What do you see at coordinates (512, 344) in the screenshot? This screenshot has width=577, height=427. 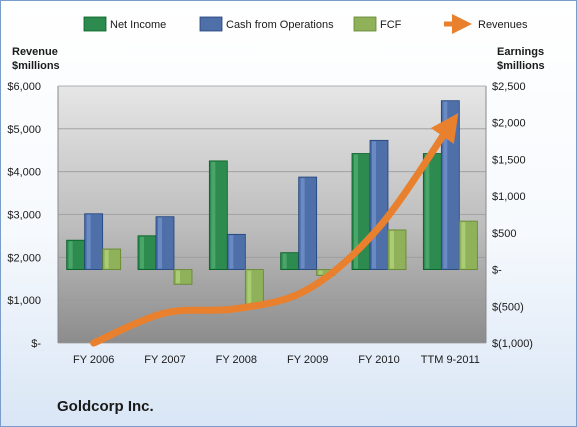 I see `right-tick-label: $(1,000)` at bounding box center [512, 344].